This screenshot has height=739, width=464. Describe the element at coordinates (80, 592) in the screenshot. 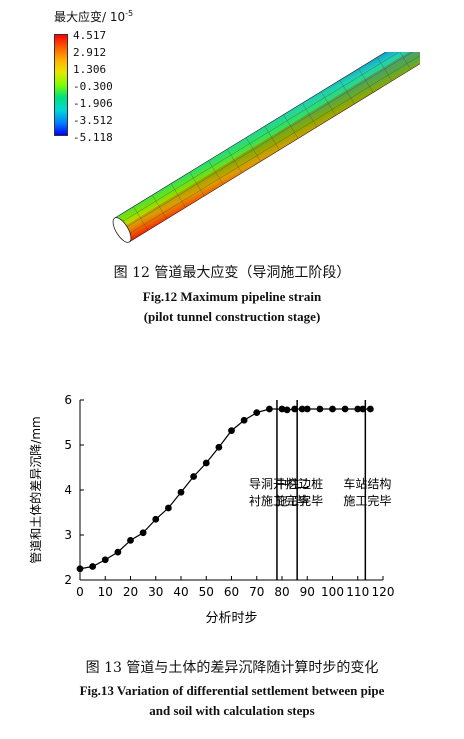

I see `x-tick-label: 0` at that location.